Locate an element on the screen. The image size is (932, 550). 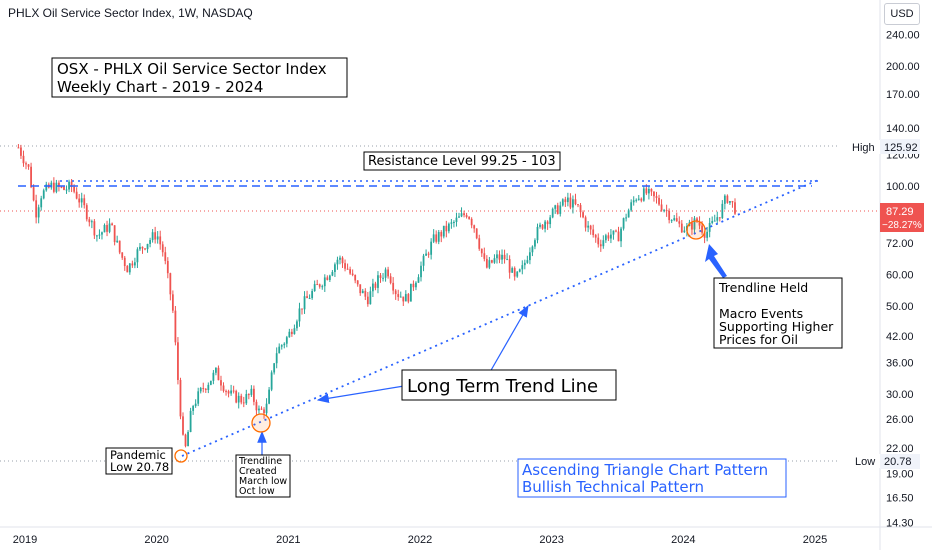
trendline-held-line4: Supporting Higher is located at coordinates (776, 326).